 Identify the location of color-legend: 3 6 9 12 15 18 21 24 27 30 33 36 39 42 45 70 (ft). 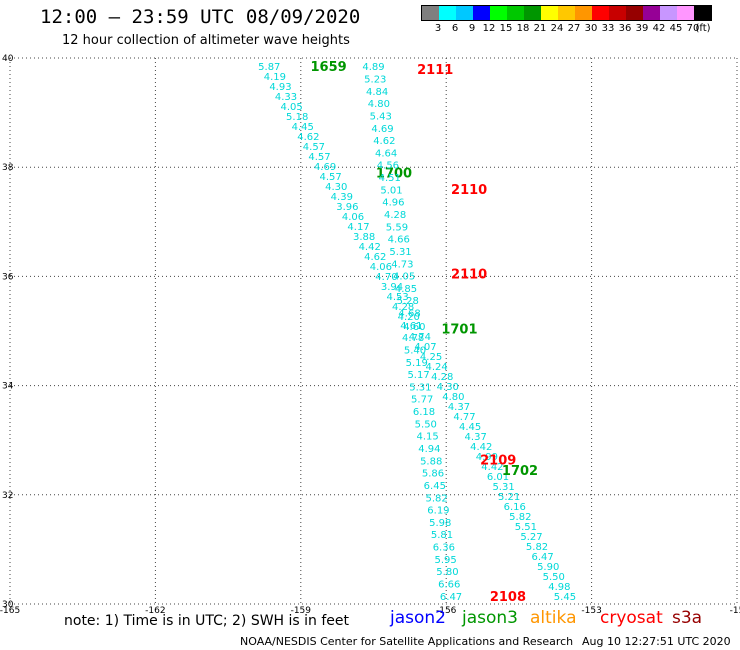
(566, 20).